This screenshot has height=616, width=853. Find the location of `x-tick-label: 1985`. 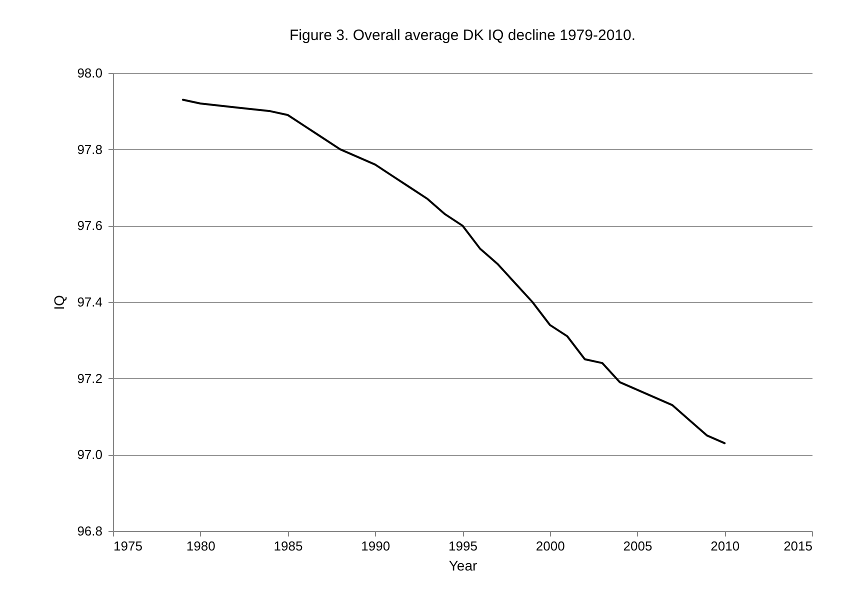

x-tick-label: 1985 is located at coordinates (288, 546).